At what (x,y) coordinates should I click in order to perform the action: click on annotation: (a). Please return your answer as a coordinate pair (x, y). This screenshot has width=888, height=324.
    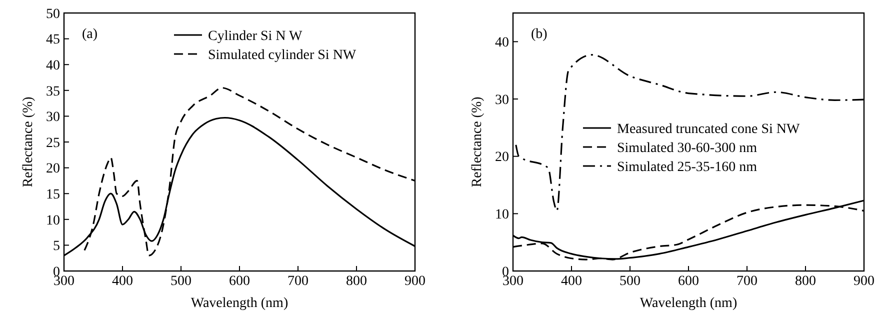
    Looking at the image, I should click on (90, 34).